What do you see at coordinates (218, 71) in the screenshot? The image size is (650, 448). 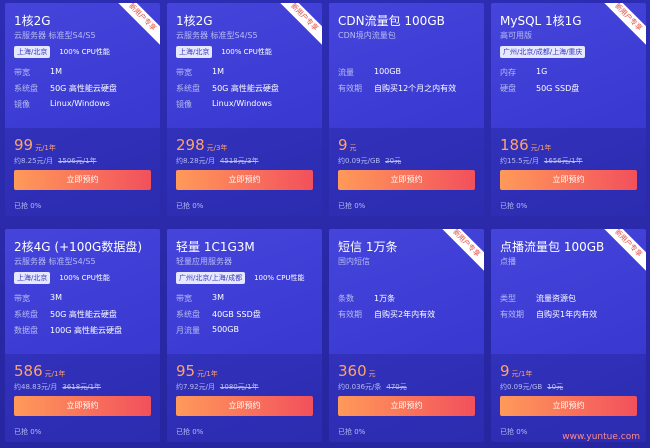 I see `spec-value: 1M` at bounding box center [218, 71].